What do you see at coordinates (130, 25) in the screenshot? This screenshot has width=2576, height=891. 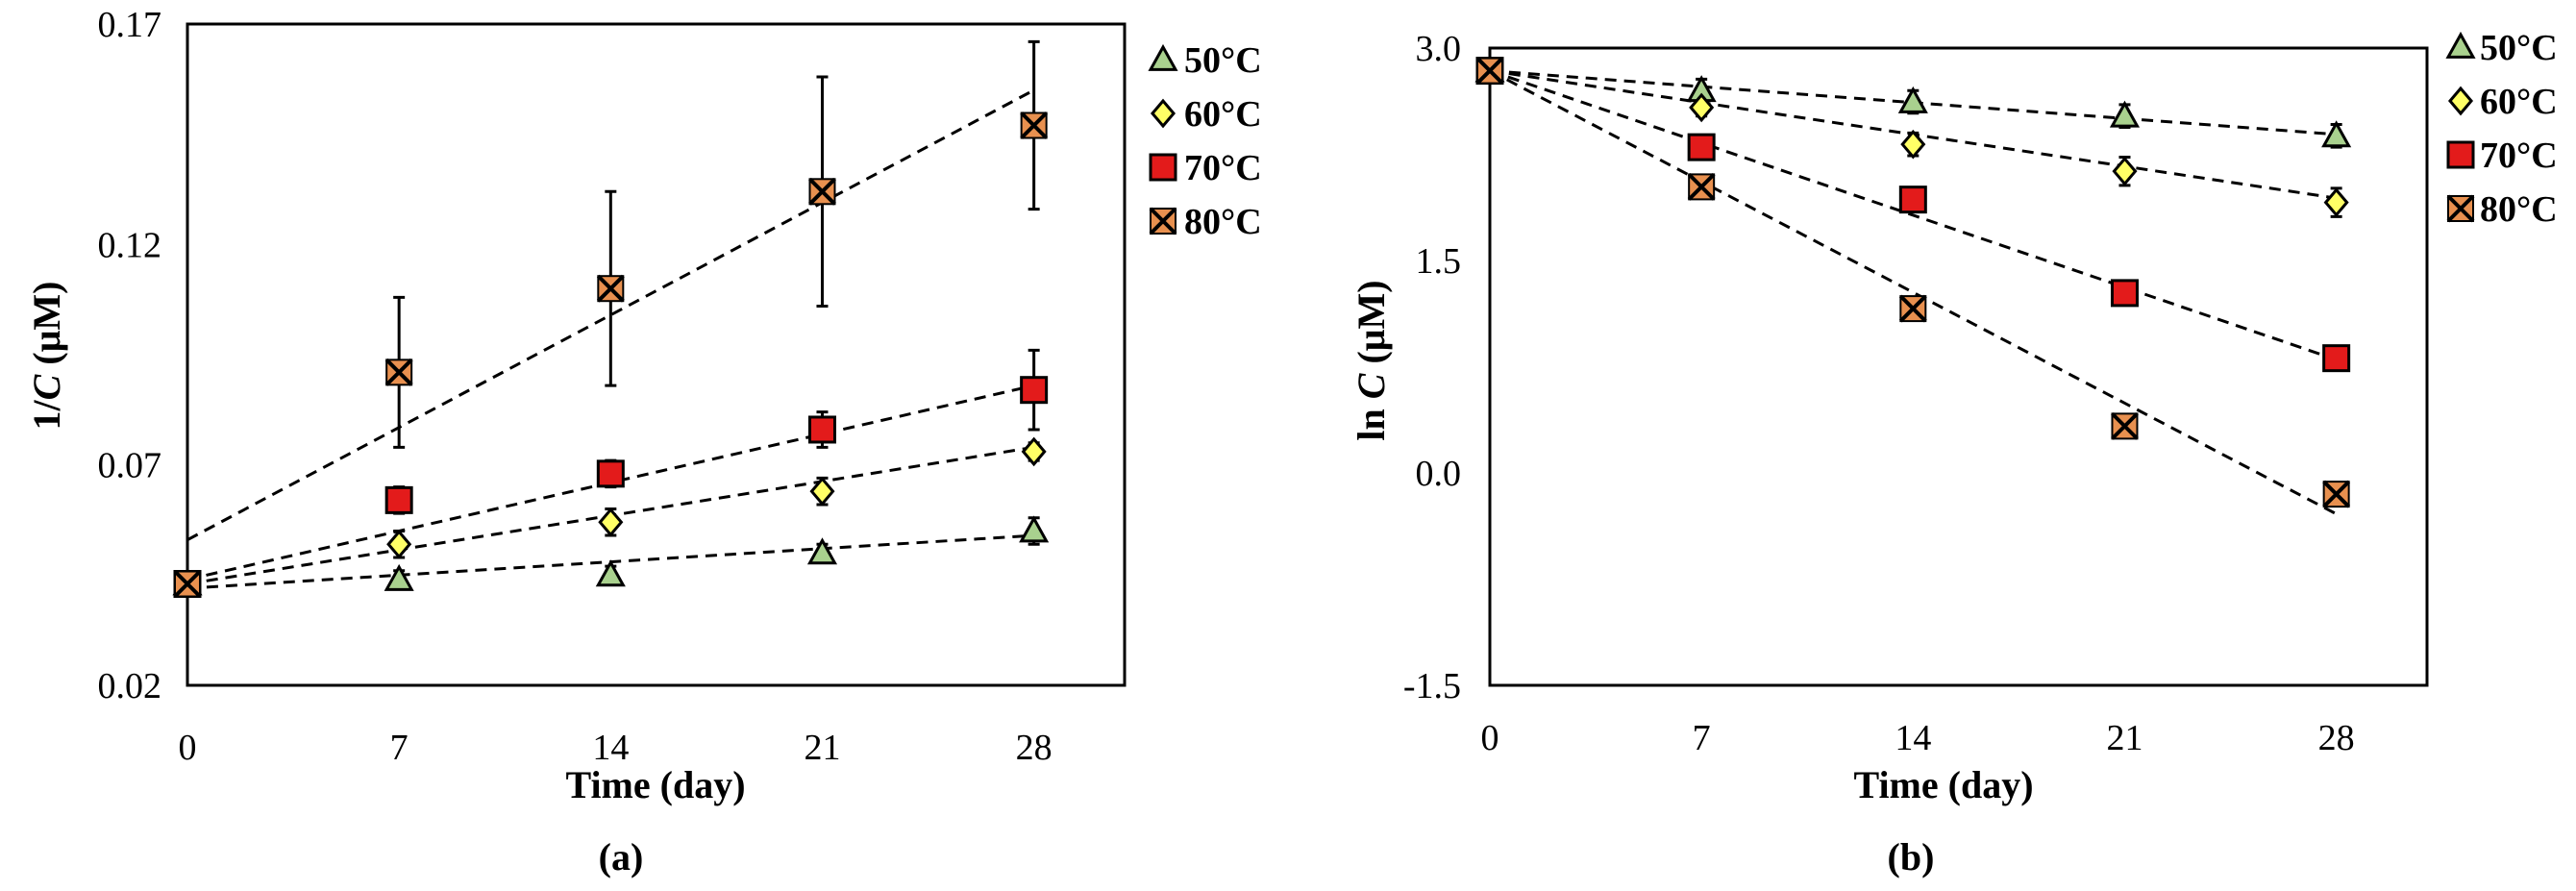 I see `y-tick-label: 0.17` at bounding box center [130, 25].